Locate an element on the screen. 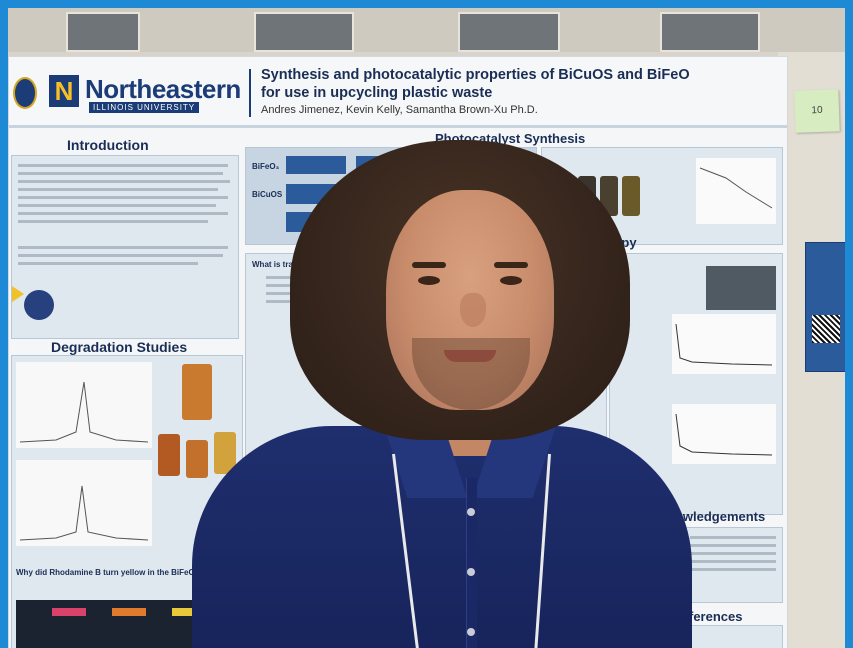 The width and height of the screenshot is (853, 648). left-eye is located at coordinates (429, 280).